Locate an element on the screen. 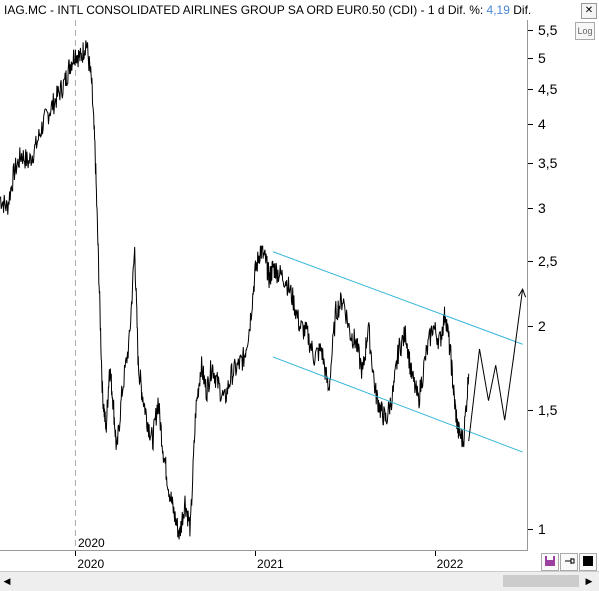 The height and width of the screenshot is (591, 599). pin-icon is located at coordinates (569, 562).